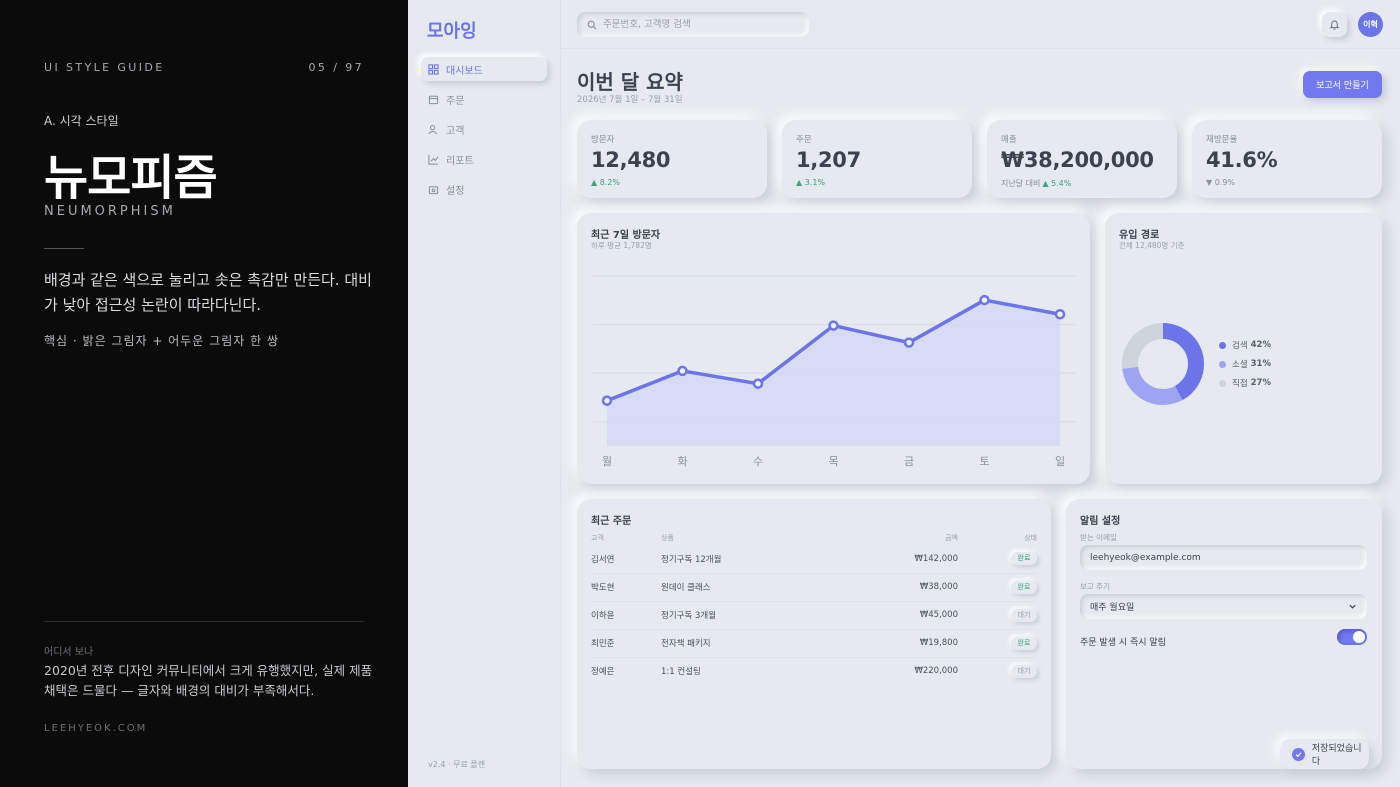 The height and width of the screenshot is (787, 1400). What do you see at coordinates (484, 129) in the screenshot?
I see `sidebar-item-customers: 고객` at bounding box center [484, 129].